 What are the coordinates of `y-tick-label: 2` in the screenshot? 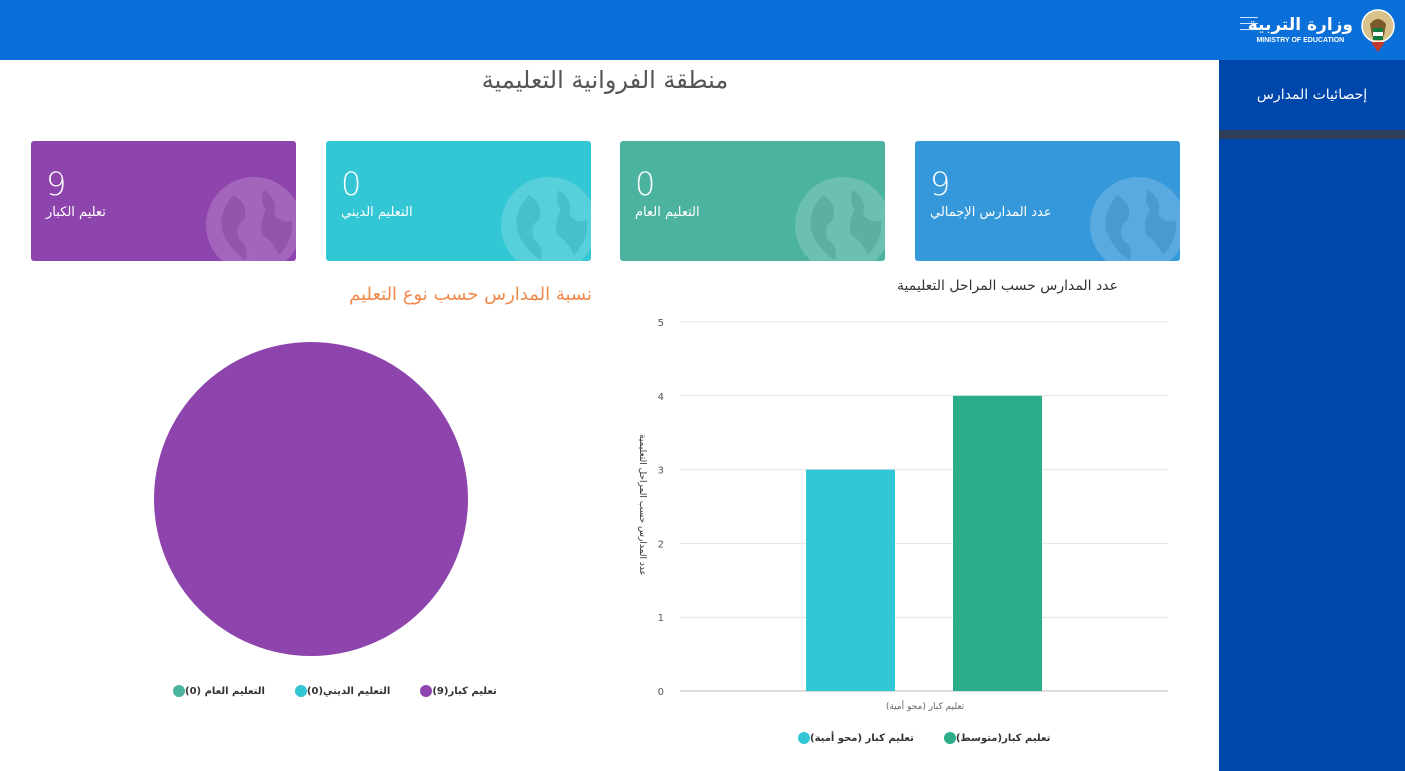 It's located at (661, 544).